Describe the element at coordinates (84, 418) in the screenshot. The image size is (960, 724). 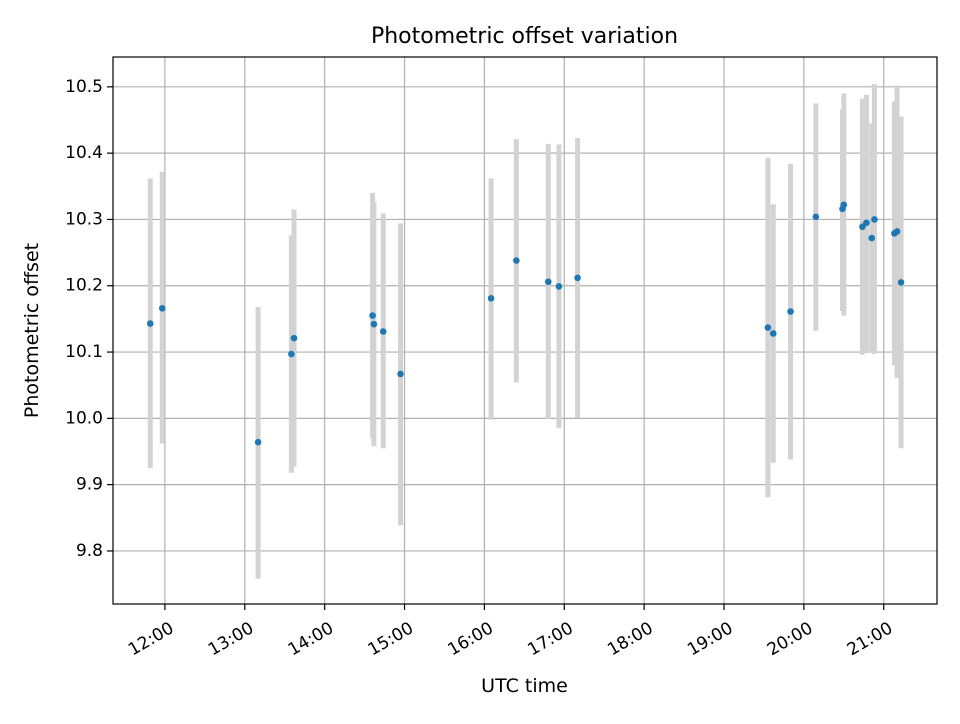
I see `y-tick-label: 10.0` at that location.